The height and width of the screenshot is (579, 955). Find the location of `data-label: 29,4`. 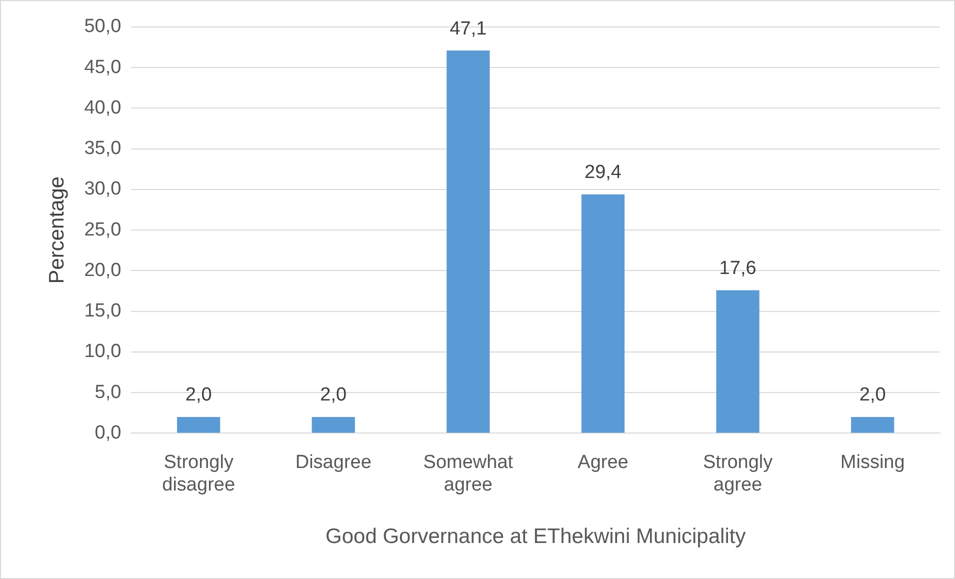

data-label: 29,4 is located at coordinates (603, 173).